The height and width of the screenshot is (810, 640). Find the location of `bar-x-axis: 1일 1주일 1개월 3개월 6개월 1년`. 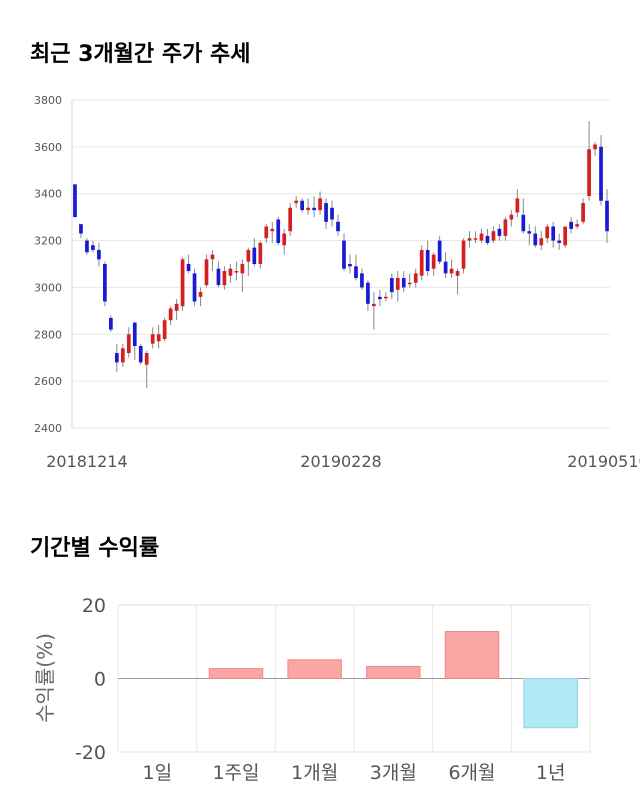

bar-x-axis: 1일 1주일 1개월 3개월 6개월 1년 is located at coordinates (354, 773).